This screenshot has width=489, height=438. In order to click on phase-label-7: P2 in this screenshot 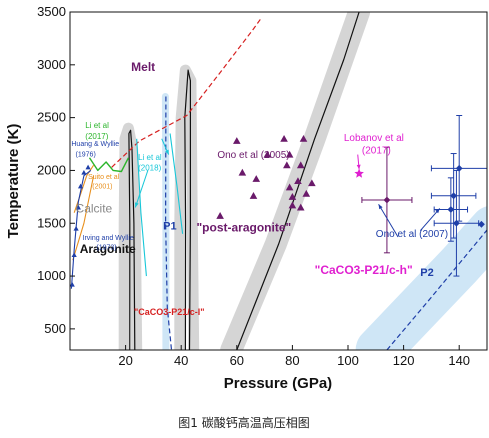, I will do `click(426, 273)`.